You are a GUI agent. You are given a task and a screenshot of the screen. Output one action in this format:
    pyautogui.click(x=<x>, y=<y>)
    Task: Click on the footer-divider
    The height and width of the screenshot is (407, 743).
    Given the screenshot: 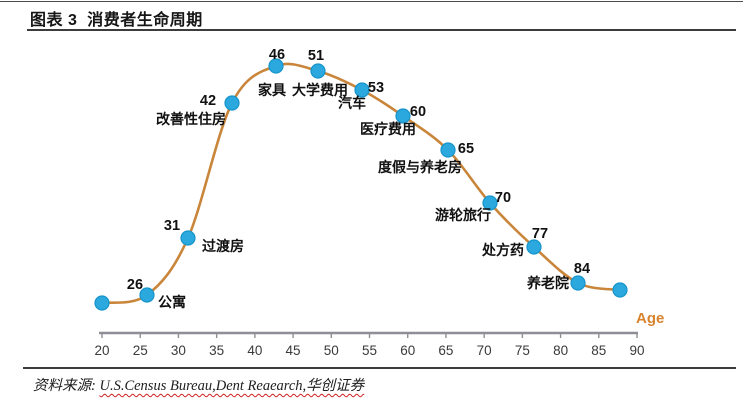 What is the action you would take?
    pyautogui.click(x=379, y=368)
    